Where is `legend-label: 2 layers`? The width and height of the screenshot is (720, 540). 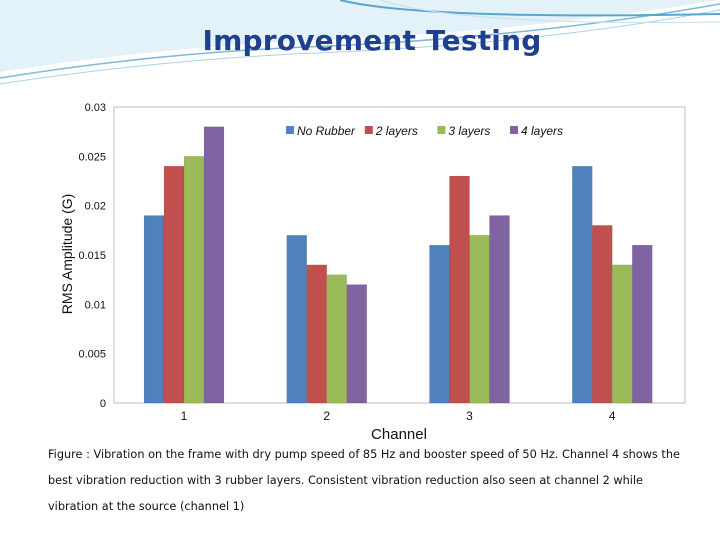 legend-label: 2 layers is located at coordinates (396, 131).